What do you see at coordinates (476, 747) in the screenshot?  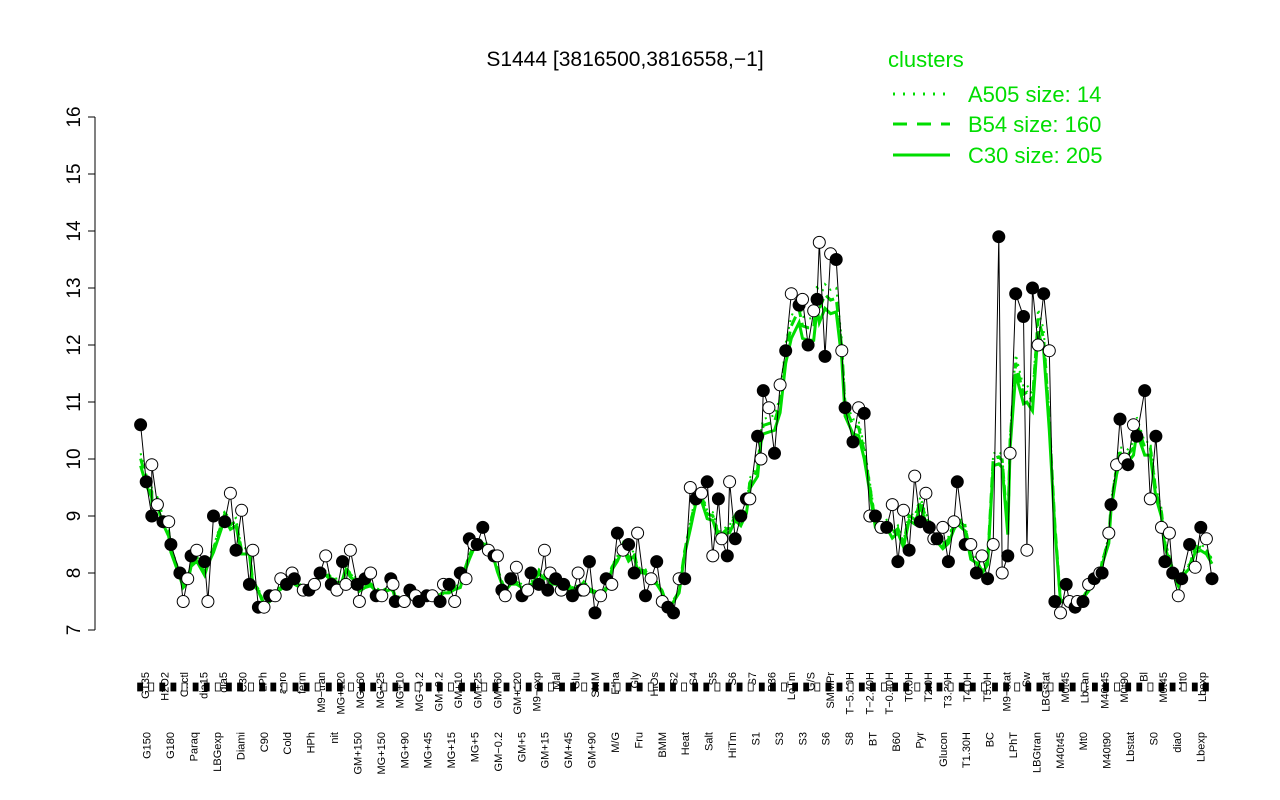 I see `x-tick-label: MG+5` at bounding box center [476, 747].